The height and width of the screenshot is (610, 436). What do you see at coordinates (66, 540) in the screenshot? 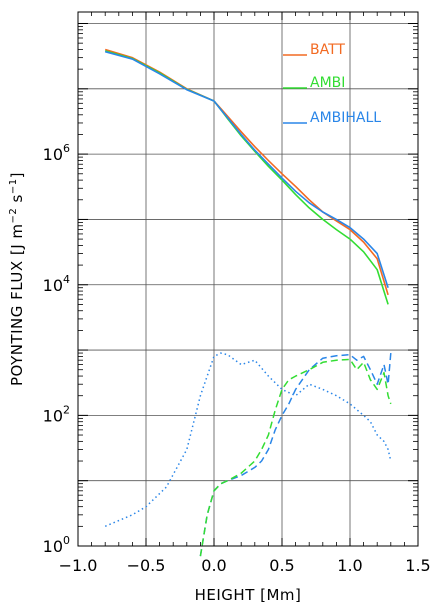
I see `y-tick-exponent: 0` at bounding box center [66, 540].